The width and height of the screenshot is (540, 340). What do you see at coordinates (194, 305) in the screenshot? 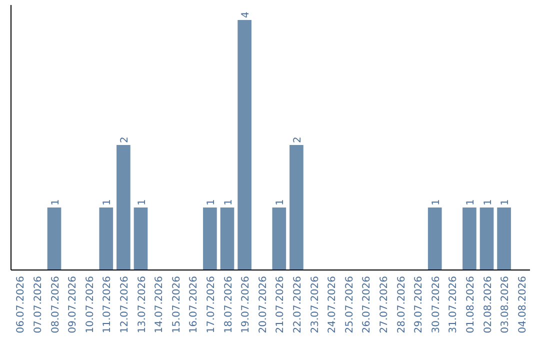
I see `x-tick-label: 16.07.2026` at bounding box center [194, 305].